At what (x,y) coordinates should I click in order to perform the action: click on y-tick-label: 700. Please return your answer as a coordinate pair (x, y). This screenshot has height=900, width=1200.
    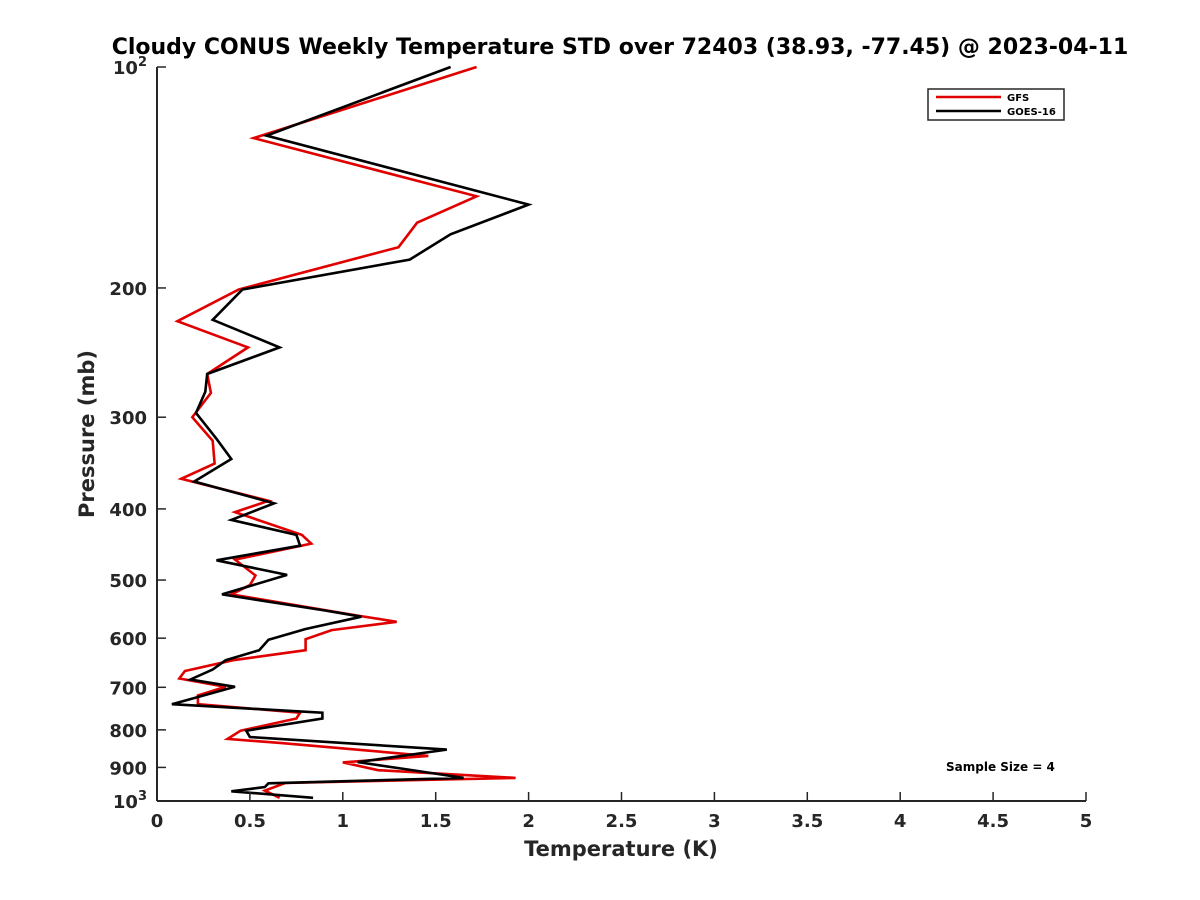
    Looking at the image, I should click on (128, 688).